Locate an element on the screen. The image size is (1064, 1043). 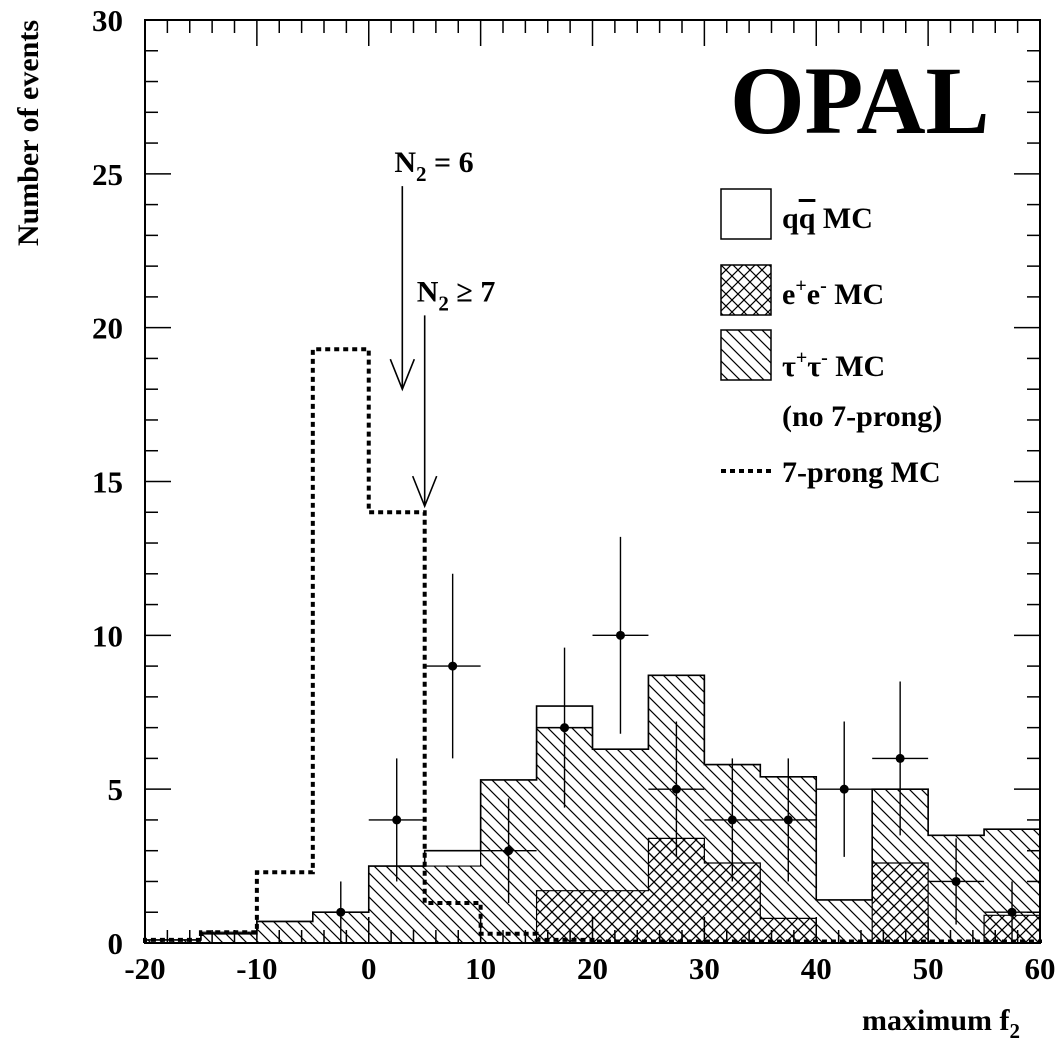
legend-label-7prong: 7-prong MC is located at coordinates (861, 472).